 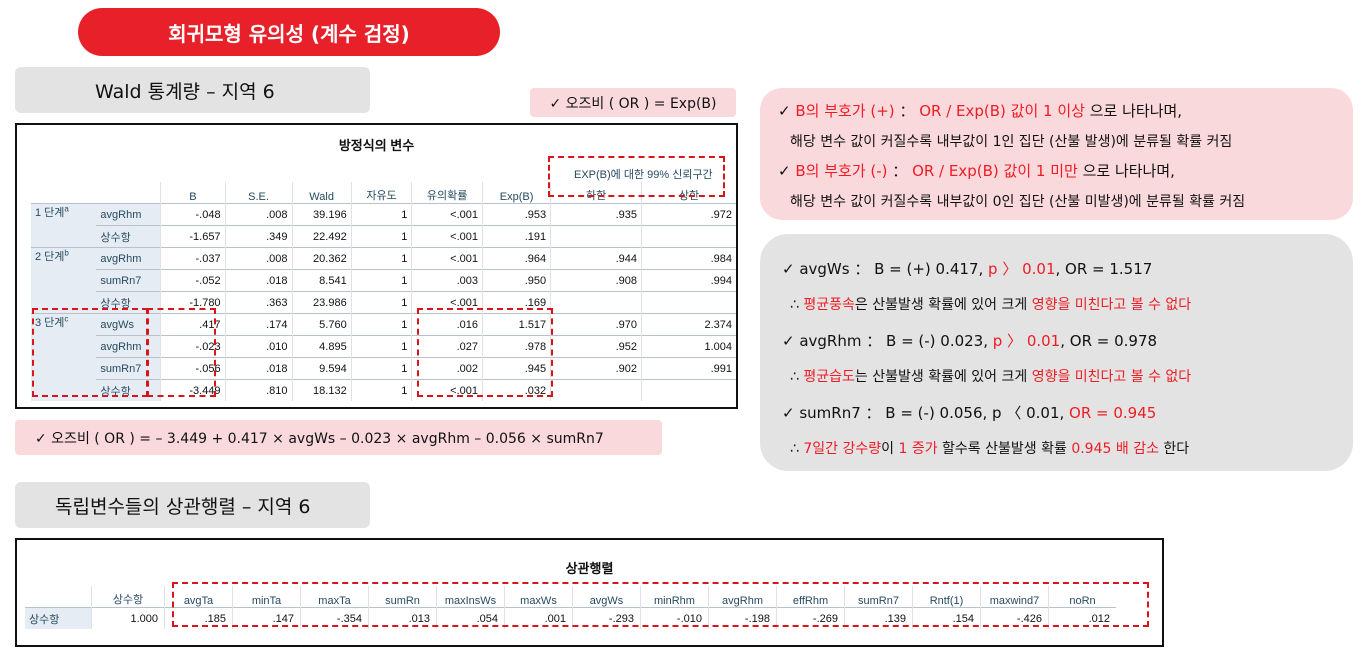 I want to click on avgws-conclusion: ∴ 평균풍속은 산불발생 확률에 있어 크게 영향을 미친다고 볼 수 없다, so click(x=990, y=304).